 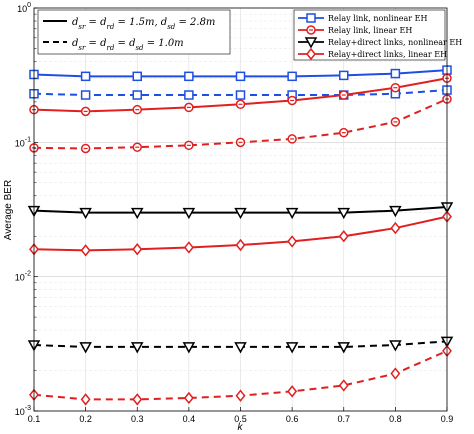 I want to click on x-tick-label: 0.6, so click(x=292, y=419).